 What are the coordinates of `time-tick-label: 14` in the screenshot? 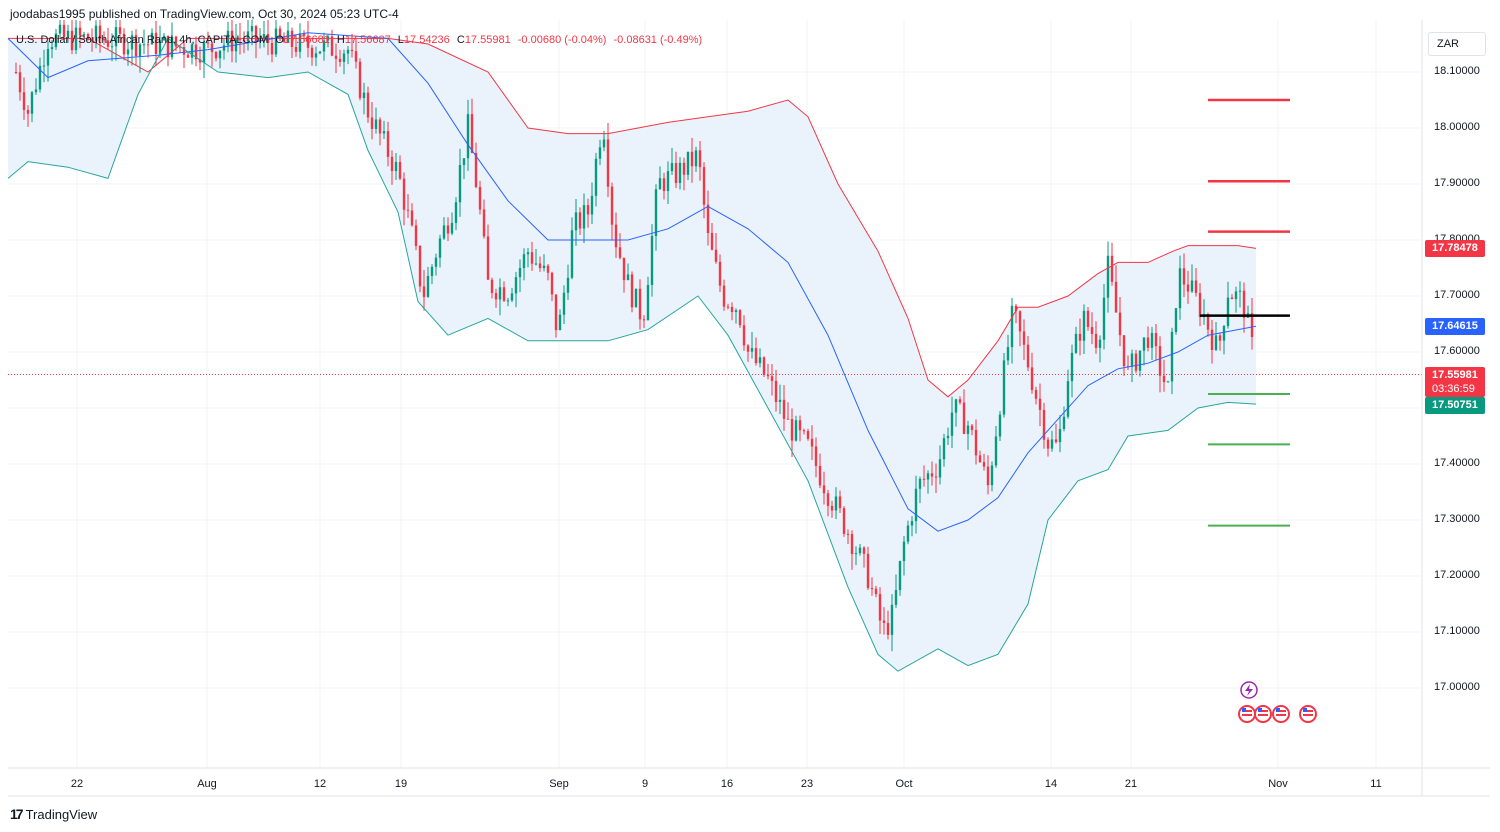 It's located at (1051, 784).